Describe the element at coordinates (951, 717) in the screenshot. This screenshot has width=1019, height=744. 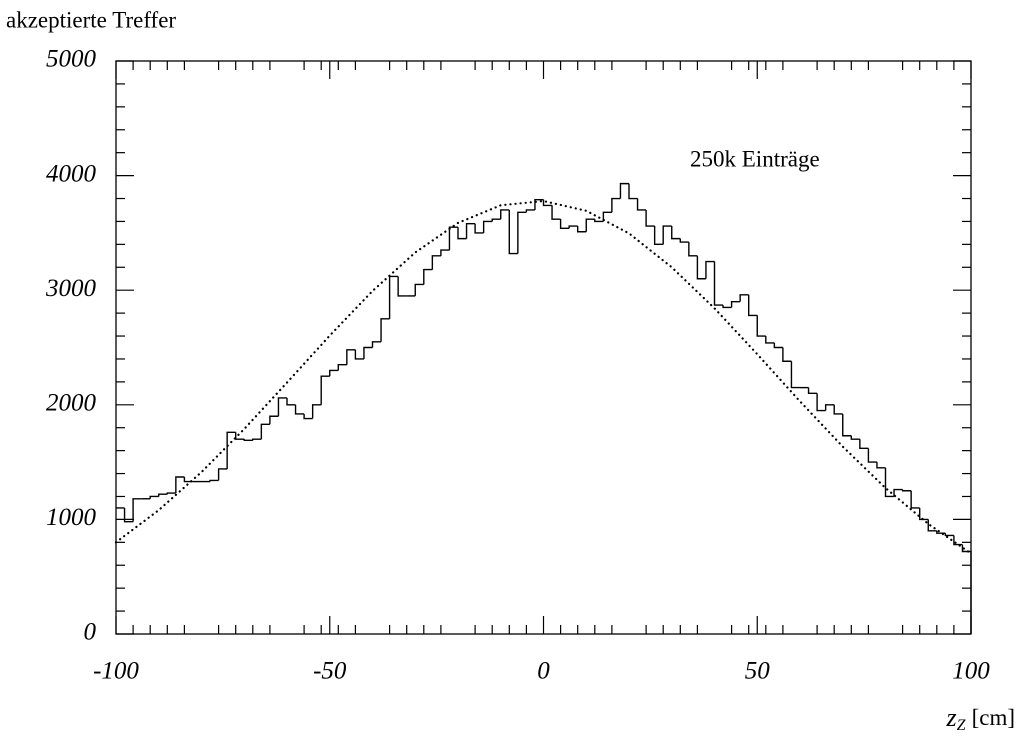
I see `x-label-symbol: z` at that location.